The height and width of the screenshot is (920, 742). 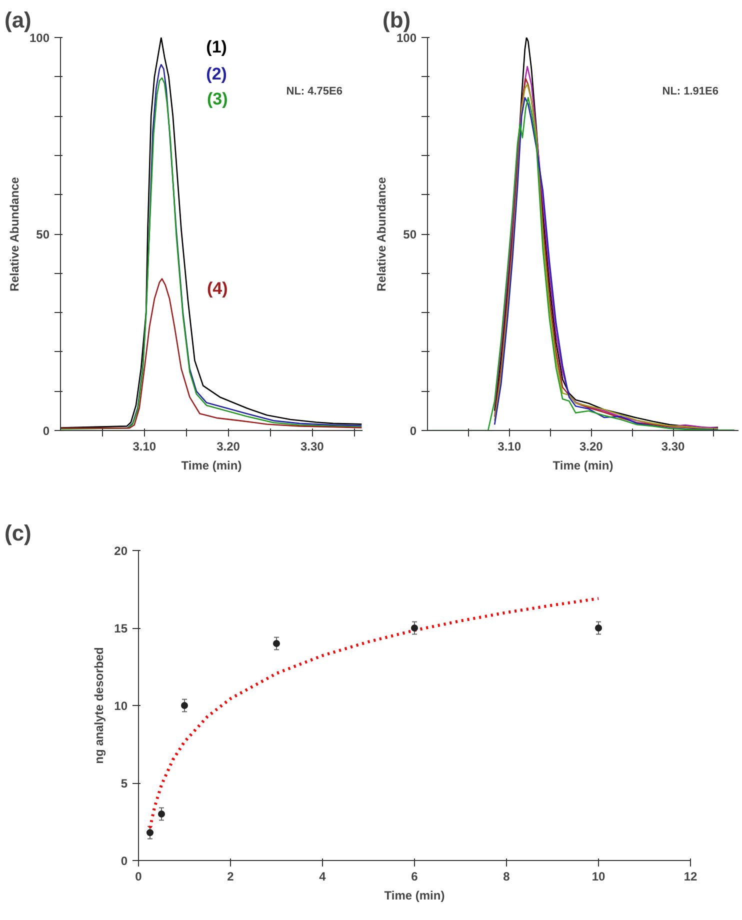 What do you see at coordinates (18, 20) in the screenshot?
I see `chart-title: (a)` at bounding box center [18, 20].